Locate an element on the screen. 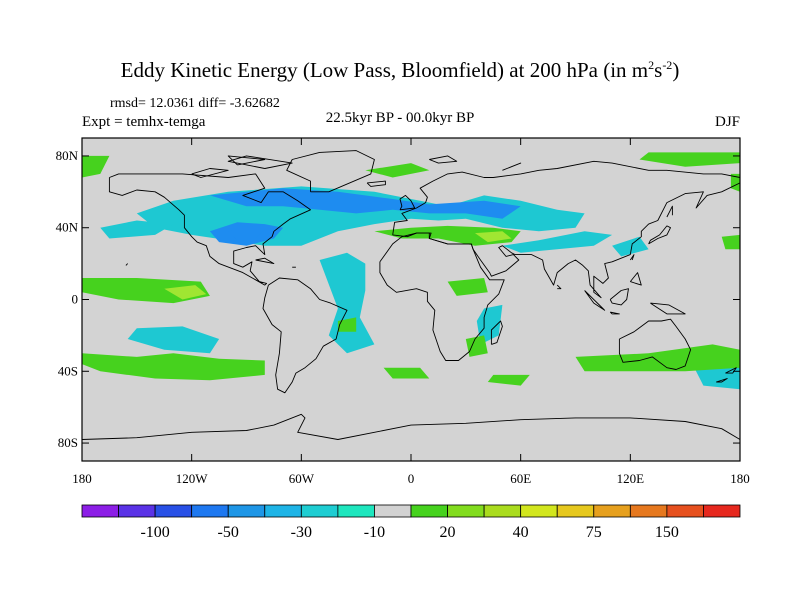  lat-tick-label-1: 40N is located at coordinates (67, 227).